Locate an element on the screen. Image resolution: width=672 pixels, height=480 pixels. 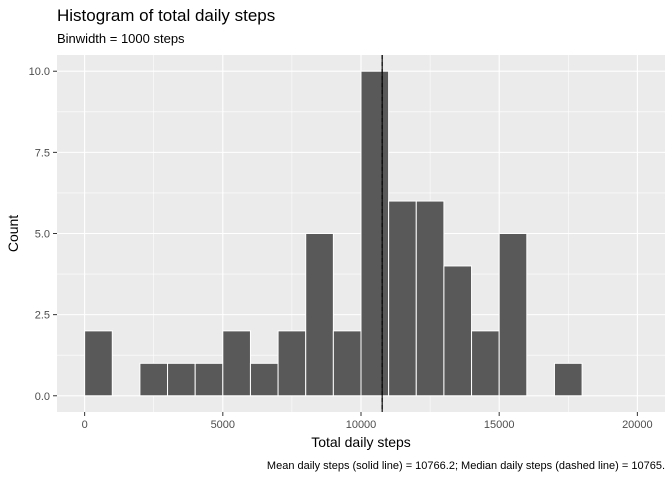
y-axis-ticks: 0.0 2.5 5.0 7.5 10.0 is located at coordinates (43, 234).